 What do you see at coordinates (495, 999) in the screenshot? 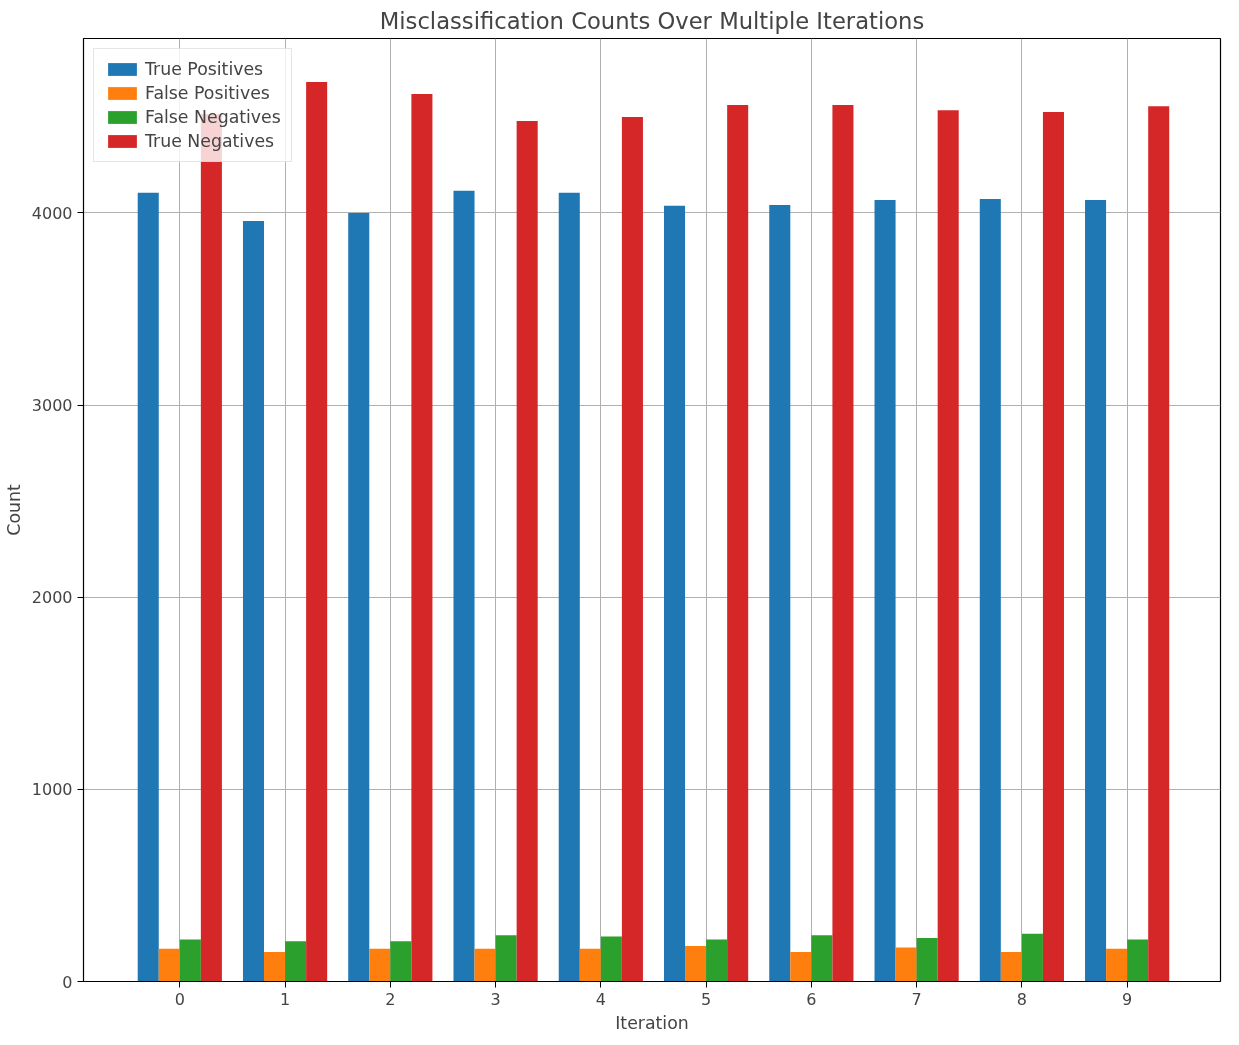
I see `x-tick-label: 3` at bounding box center [495, 999].